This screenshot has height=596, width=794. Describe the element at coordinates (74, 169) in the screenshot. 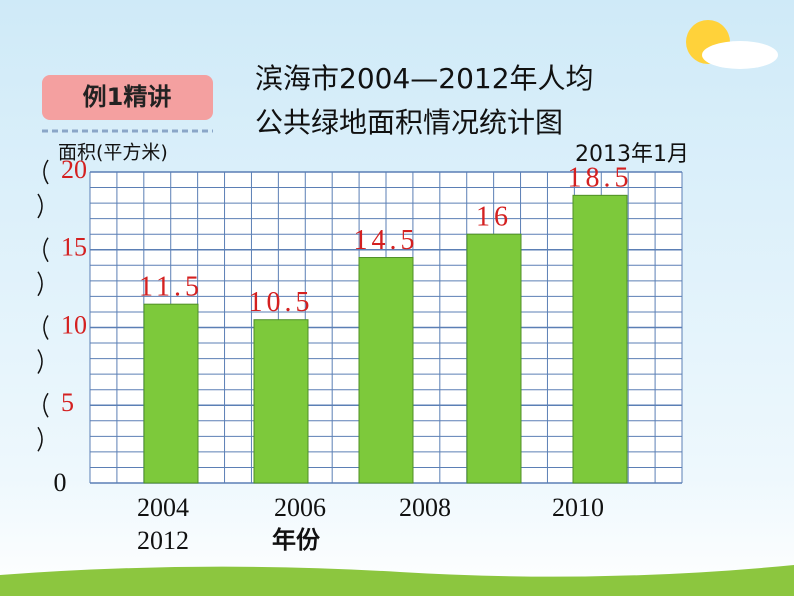

I see `y-tick-label: 20` at that location.